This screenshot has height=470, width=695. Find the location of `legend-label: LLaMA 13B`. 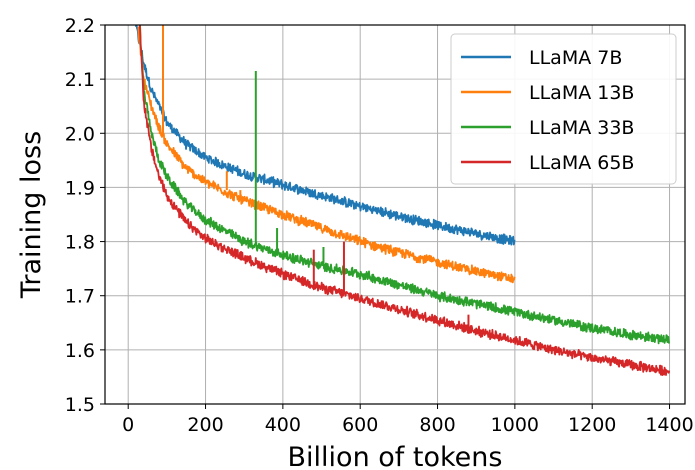

legend-label: LLaMA 13B is located at coordinates (581, 93).